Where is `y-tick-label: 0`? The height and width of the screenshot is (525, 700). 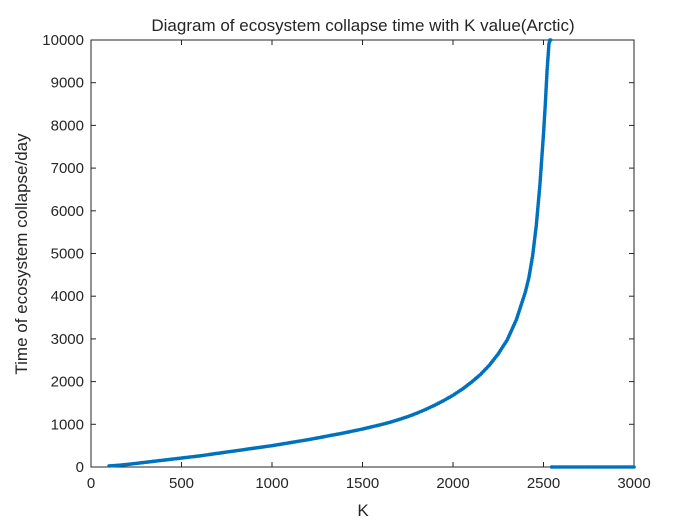 y-tick-label: 0 is located at coordinates (80, 467).